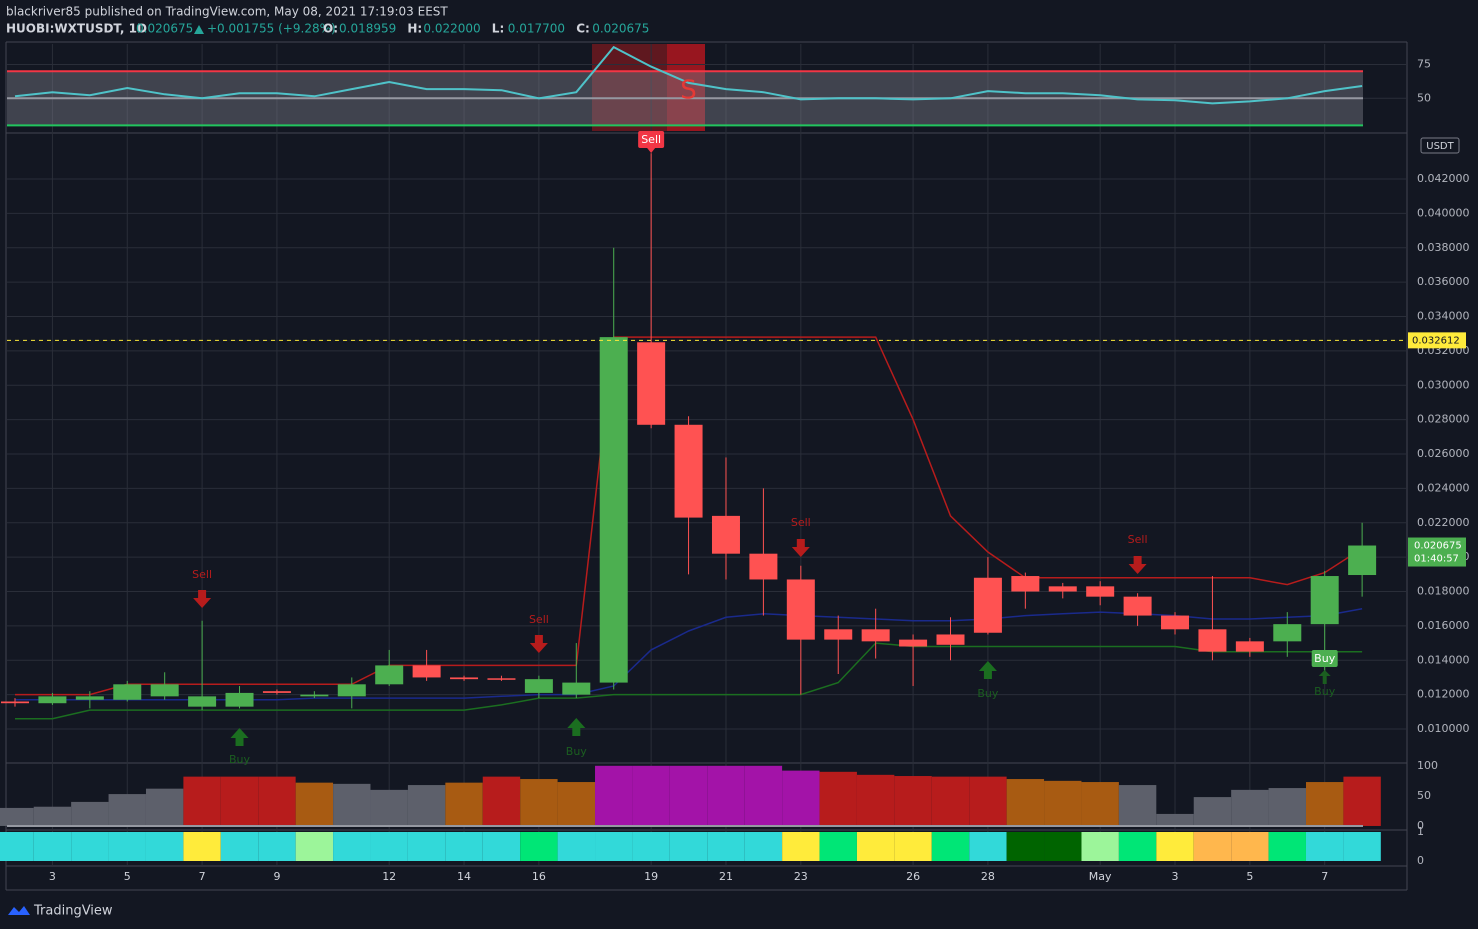  Describe the element at coordinates (127, 876) in the screenshot. I see `x-tick-label: 5` at that location.